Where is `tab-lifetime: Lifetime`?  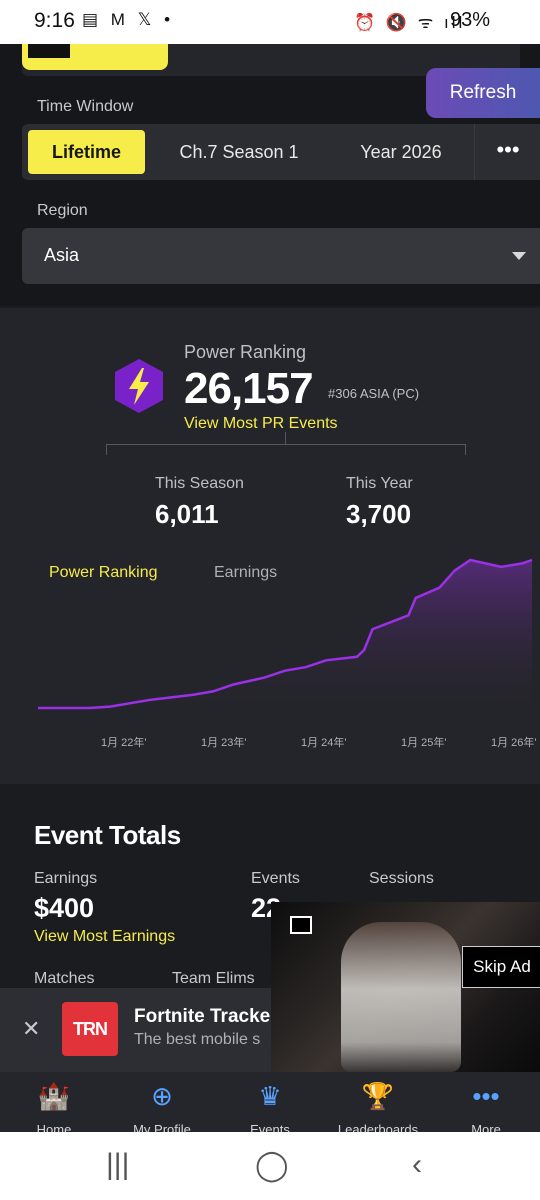
tab-lifetime: Lifetime is located at coordinates (86, 152).